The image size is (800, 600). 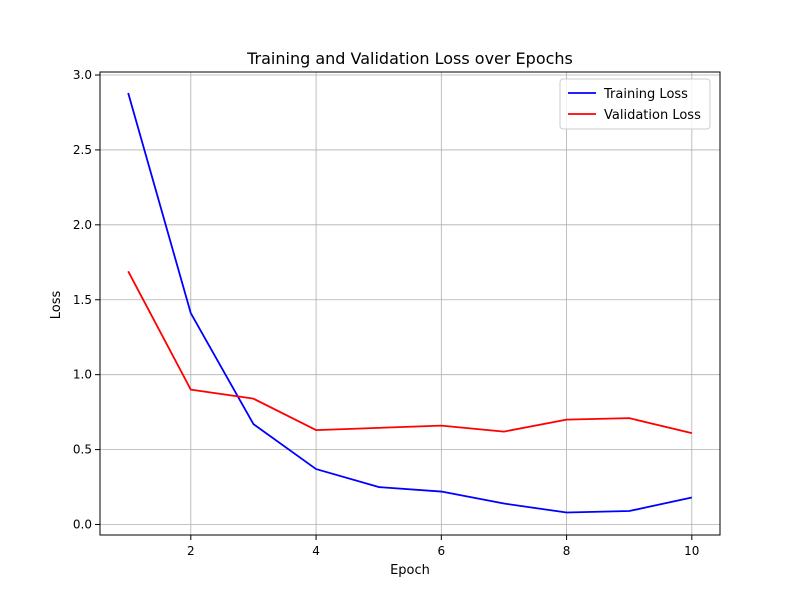 What do you see at coordinates (567, 551) in the screenshot?
I see `x-tick-label: 8` at bounding box center [567, 551].